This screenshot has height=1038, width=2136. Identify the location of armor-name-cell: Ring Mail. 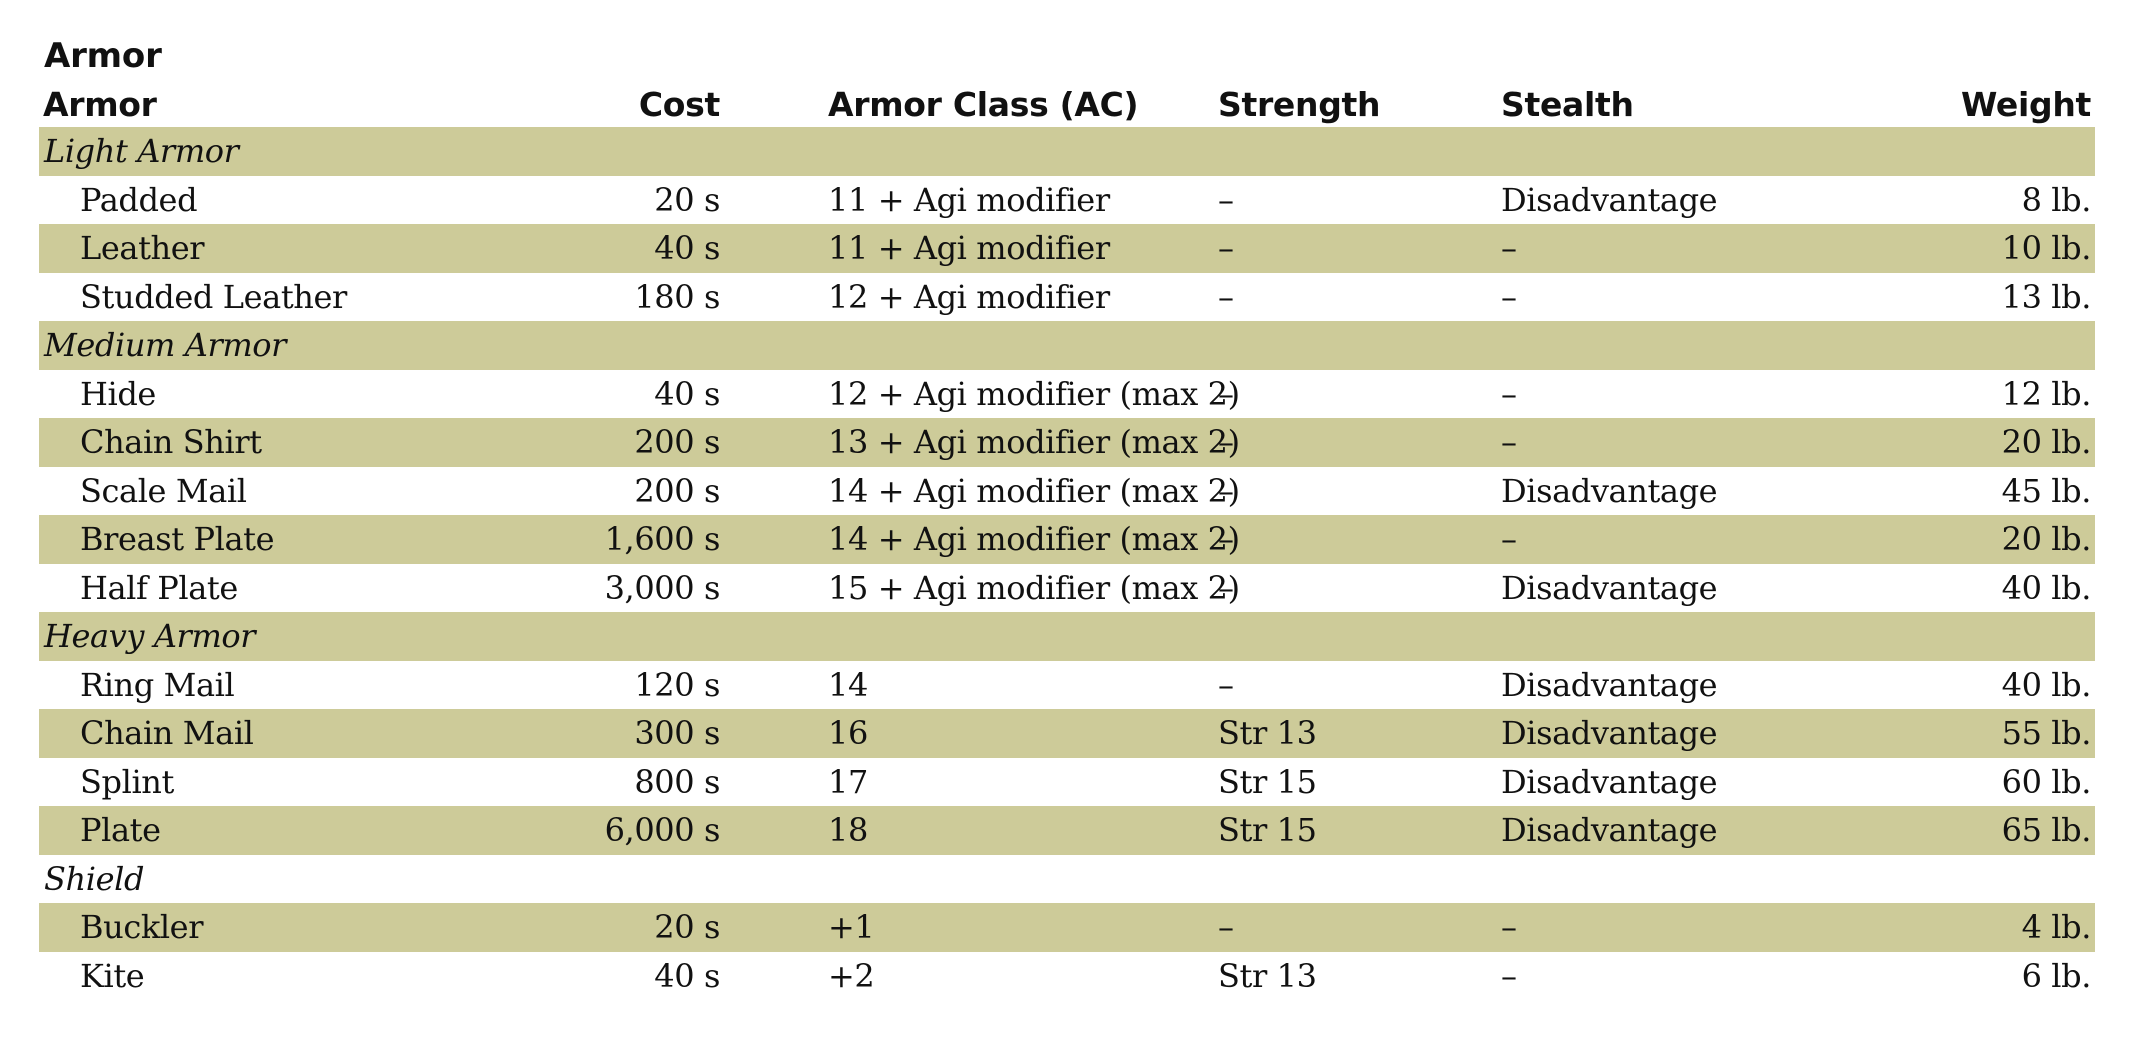
(157, 684).